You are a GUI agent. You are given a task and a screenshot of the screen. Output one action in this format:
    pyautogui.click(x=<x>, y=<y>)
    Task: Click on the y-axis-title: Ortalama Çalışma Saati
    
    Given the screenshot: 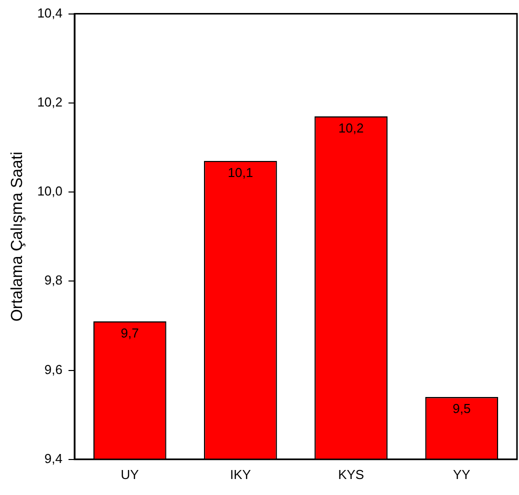 What is the action you would take?
    pyautogui.click(x=17, y=237)
    